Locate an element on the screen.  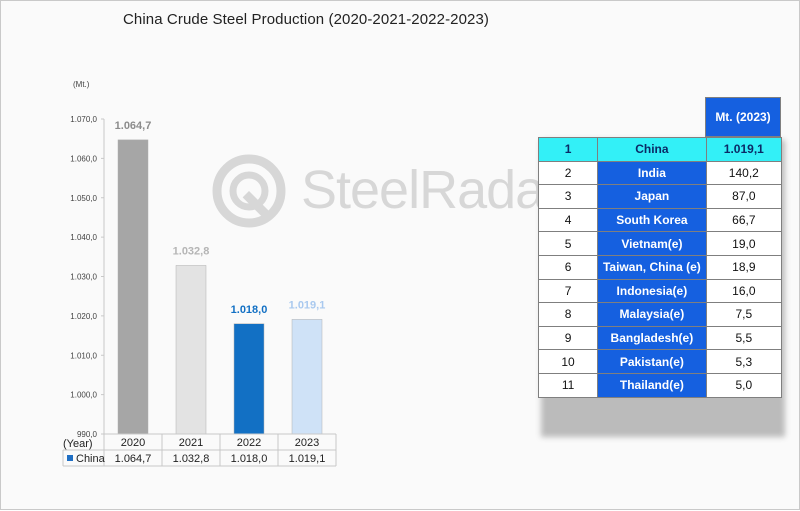
table-row: 10 Pakistan(e) 5,3 is located at coordinates (660, 361).